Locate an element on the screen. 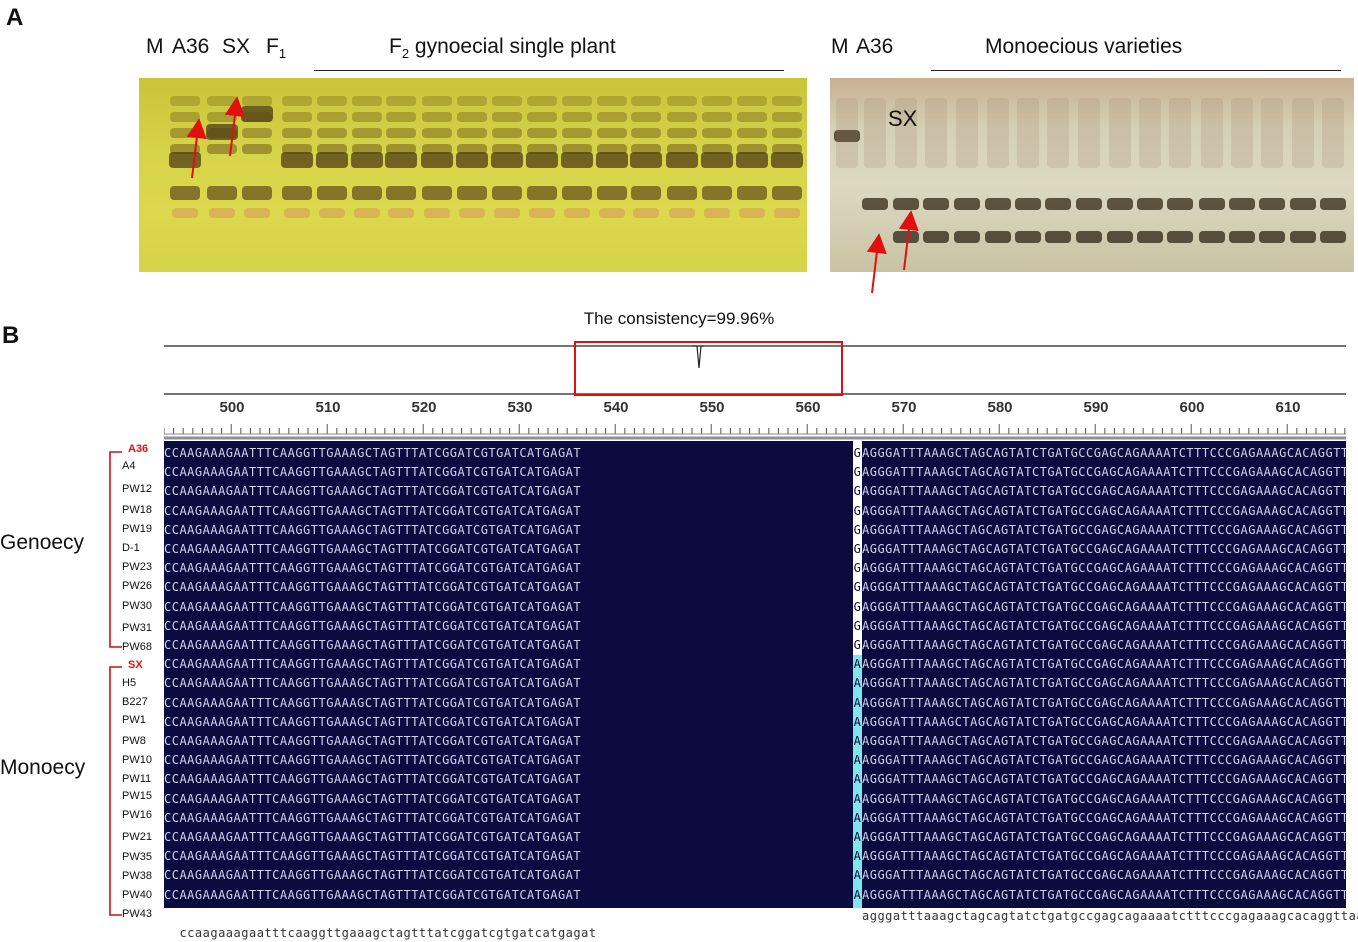 The width and height of the screenshot is (1358, 942). ruler-ticks is located at coordinates (755, 432).